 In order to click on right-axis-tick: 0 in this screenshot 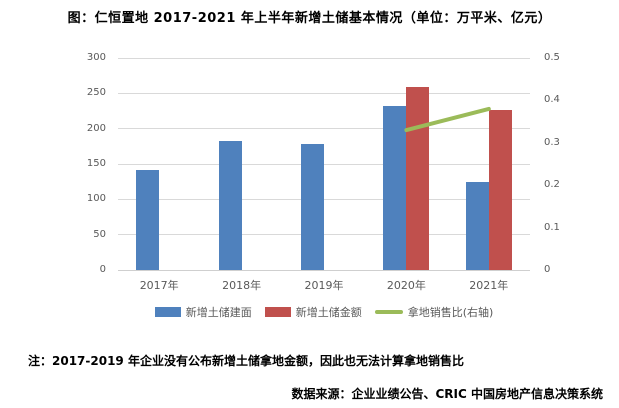, I will do `click(547, 269)`.